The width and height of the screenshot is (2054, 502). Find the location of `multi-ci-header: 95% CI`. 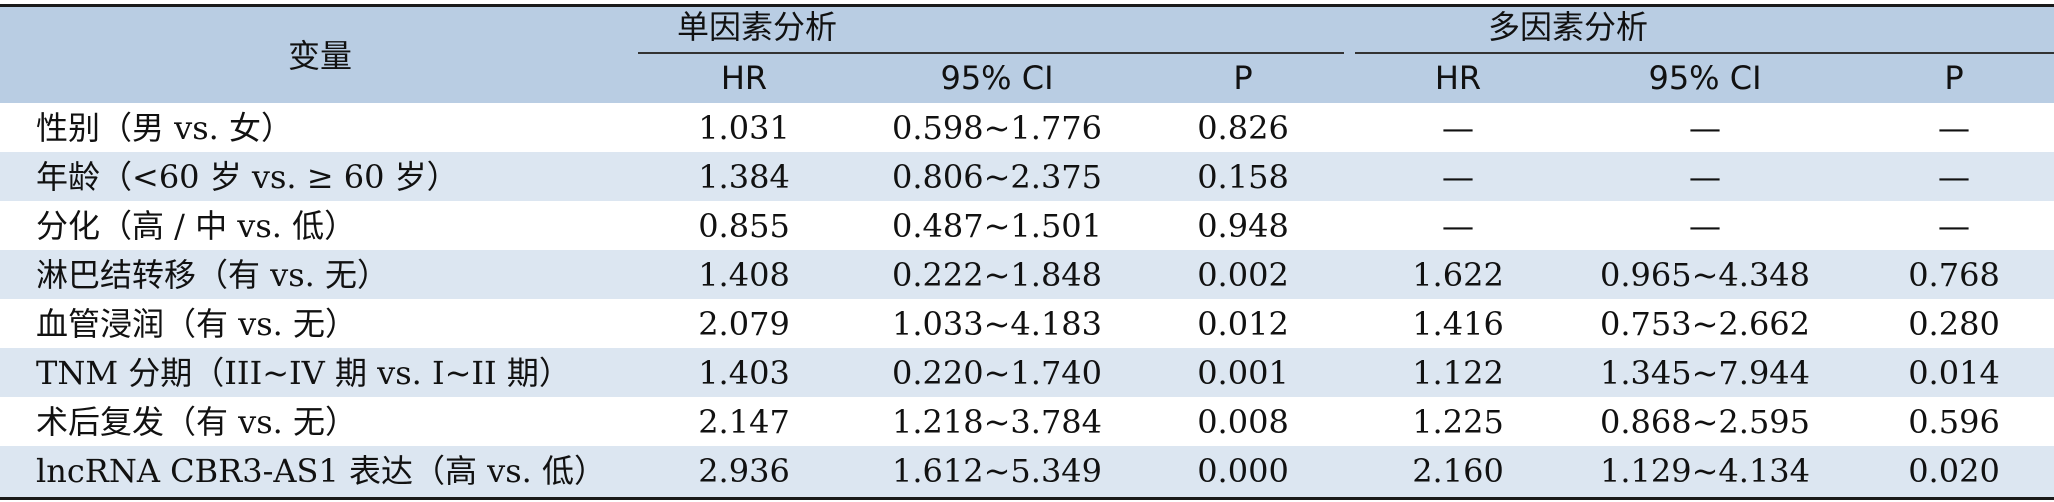

multi-ci-header: 95% CI is located at coordinates (1705, 78).